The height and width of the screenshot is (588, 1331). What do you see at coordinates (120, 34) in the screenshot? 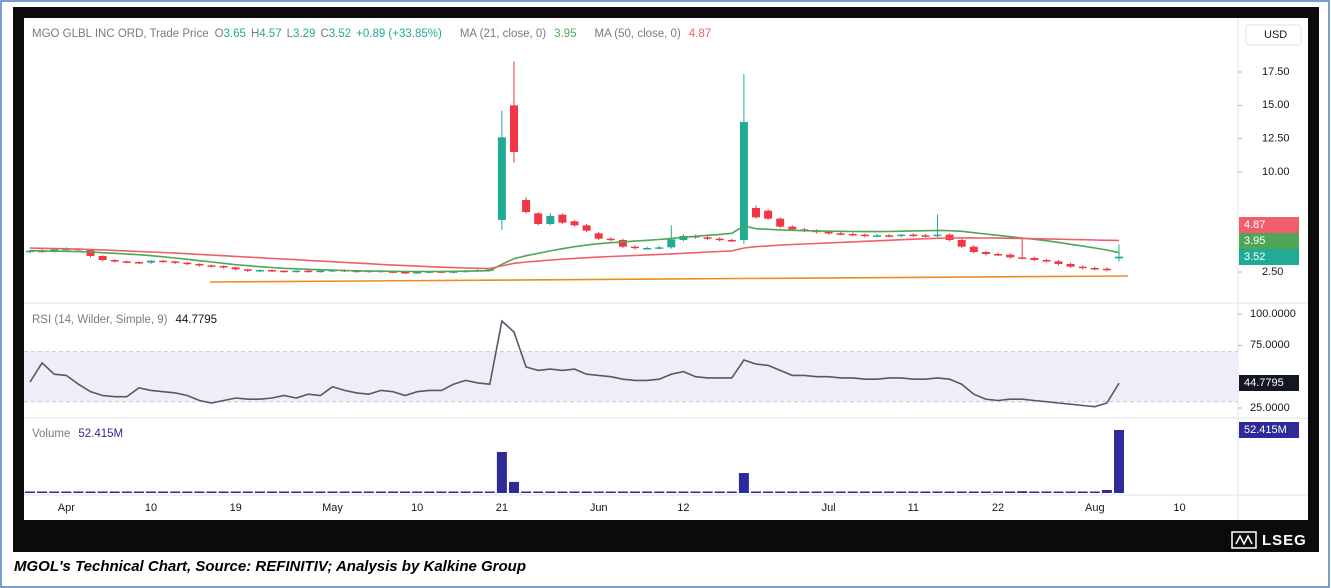
I see `symbol-title: MGO GLBL INC ORD, Trade Price` at bounding box center [120, 34].